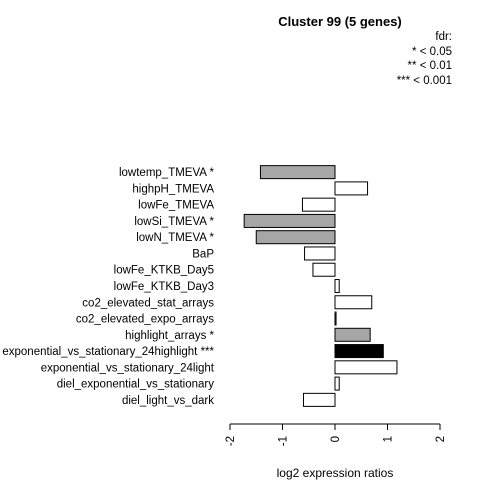 The image size is (480, 495). I want to click on category-label: co2_elevated_expo_arrays, so click(145, 320).